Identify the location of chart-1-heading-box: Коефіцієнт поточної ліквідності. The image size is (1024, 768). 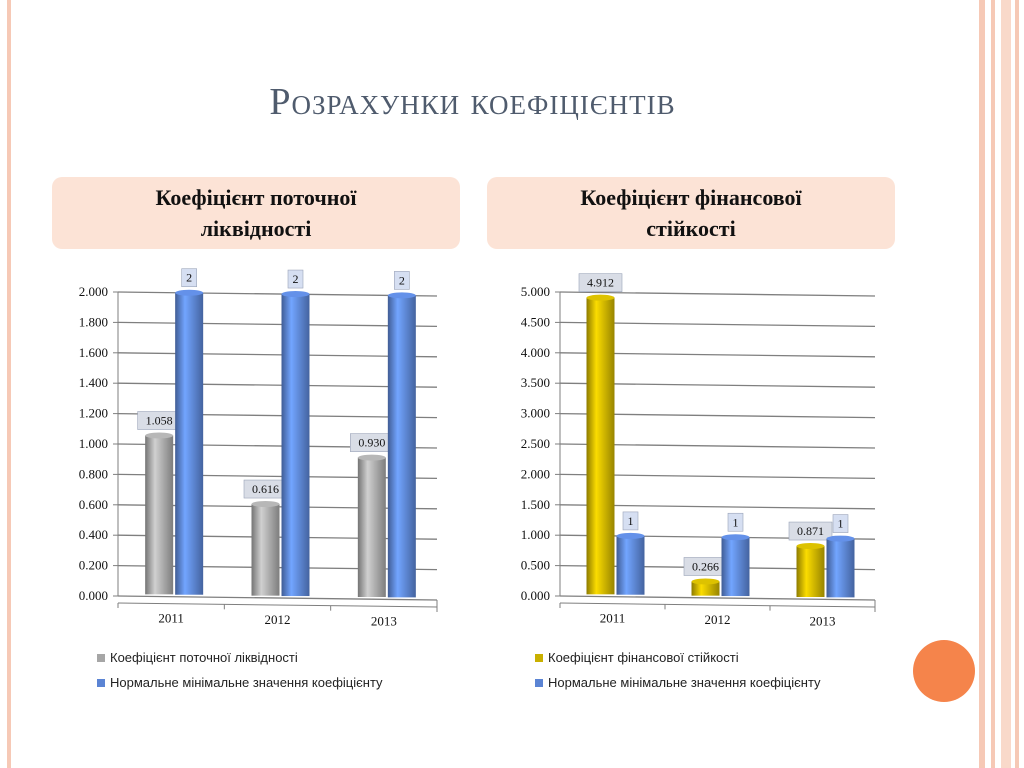
(256, 213).